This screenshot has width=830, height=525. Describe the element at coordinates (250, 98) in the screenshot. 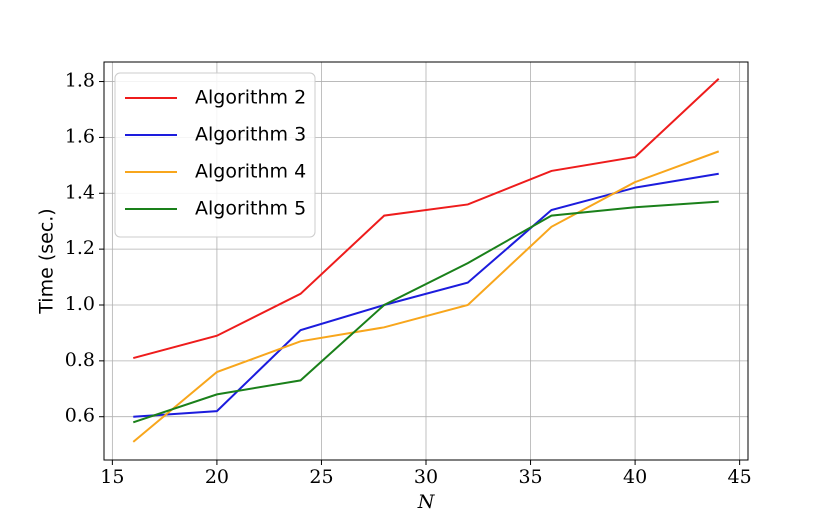

I see `legend-label: Algorithm 2` at that location.